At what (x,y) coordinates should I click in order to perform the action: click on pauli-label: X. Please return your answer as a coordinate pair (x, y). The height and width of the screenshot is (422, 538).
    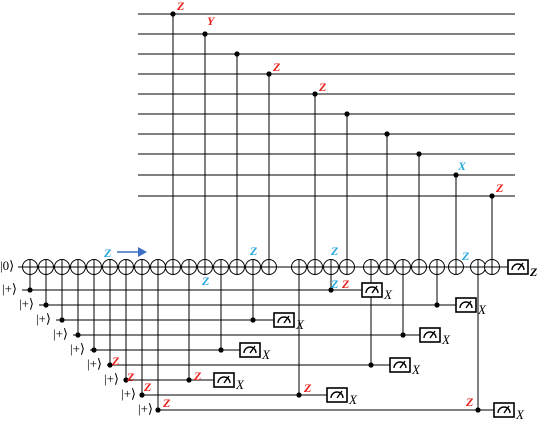
    Looking at the image, I should click on (462, 166).